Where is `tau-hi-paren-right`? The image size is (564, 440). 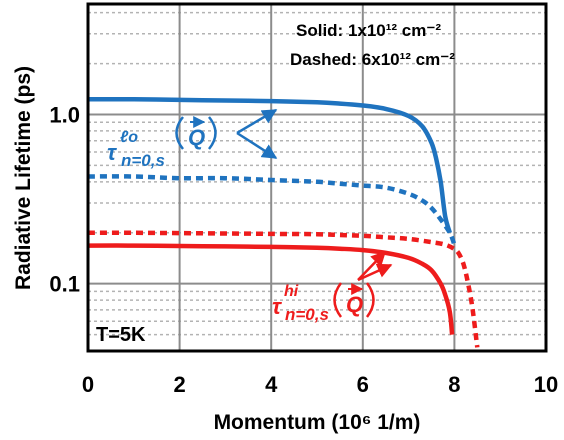 tau-hi-paren-right is located at coordinates (370, 300).